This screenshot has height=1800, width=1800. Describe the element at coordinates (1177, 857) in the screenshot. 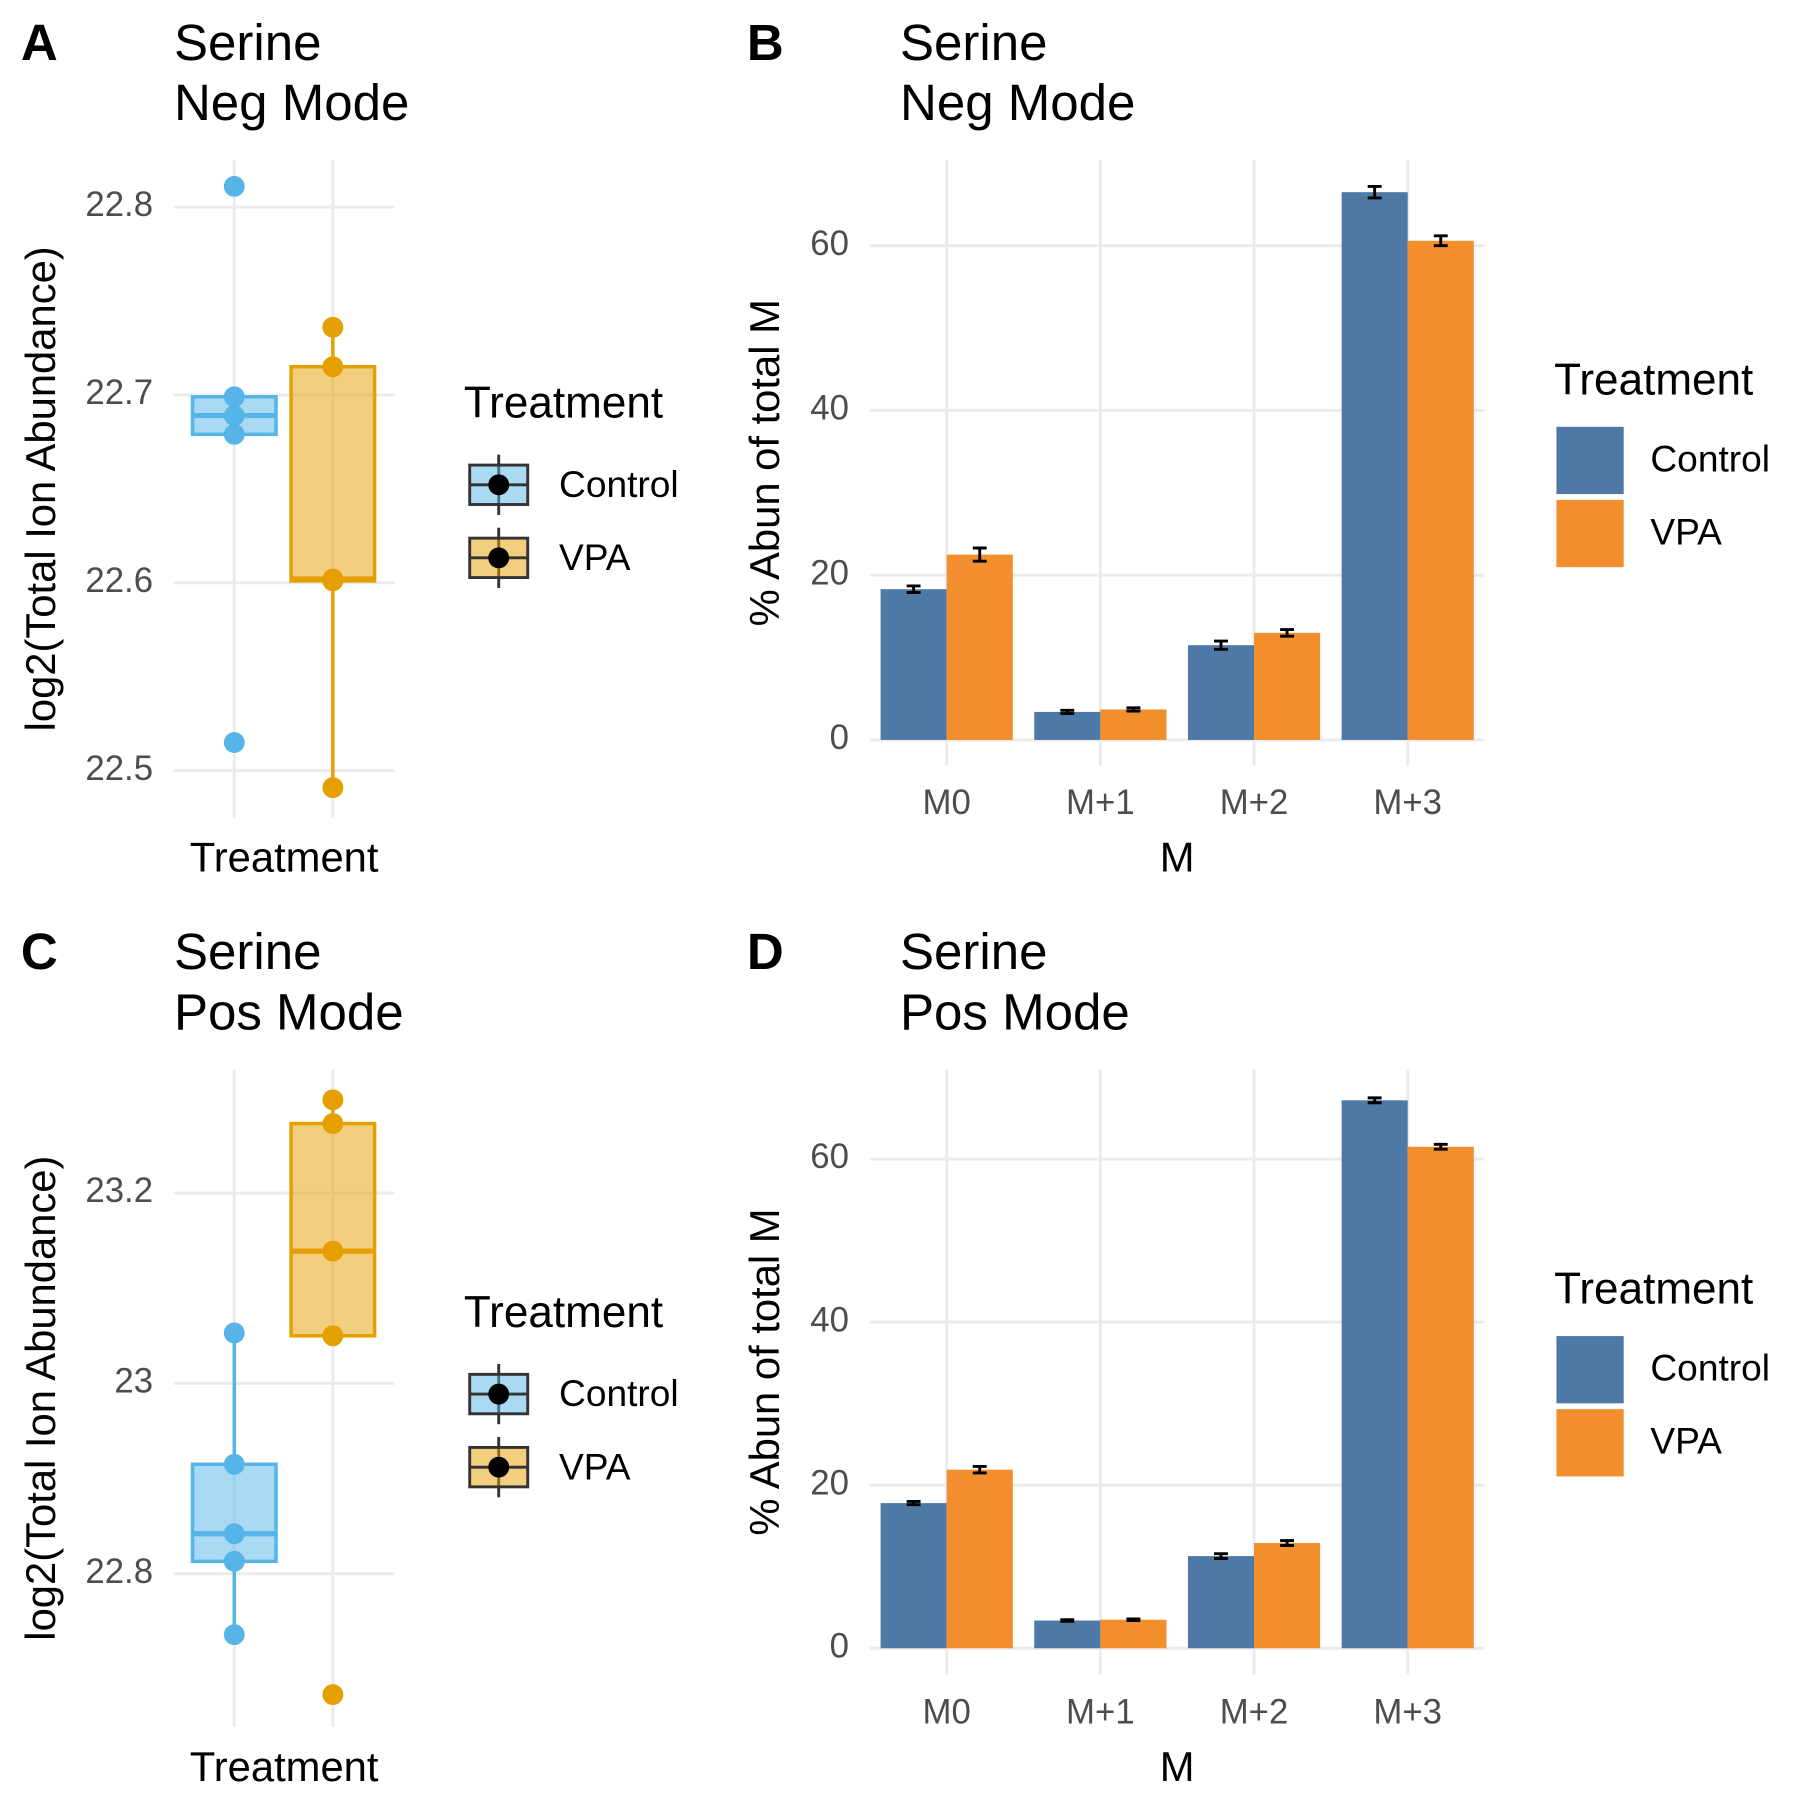

I see `x-axis-title: M` at that location.